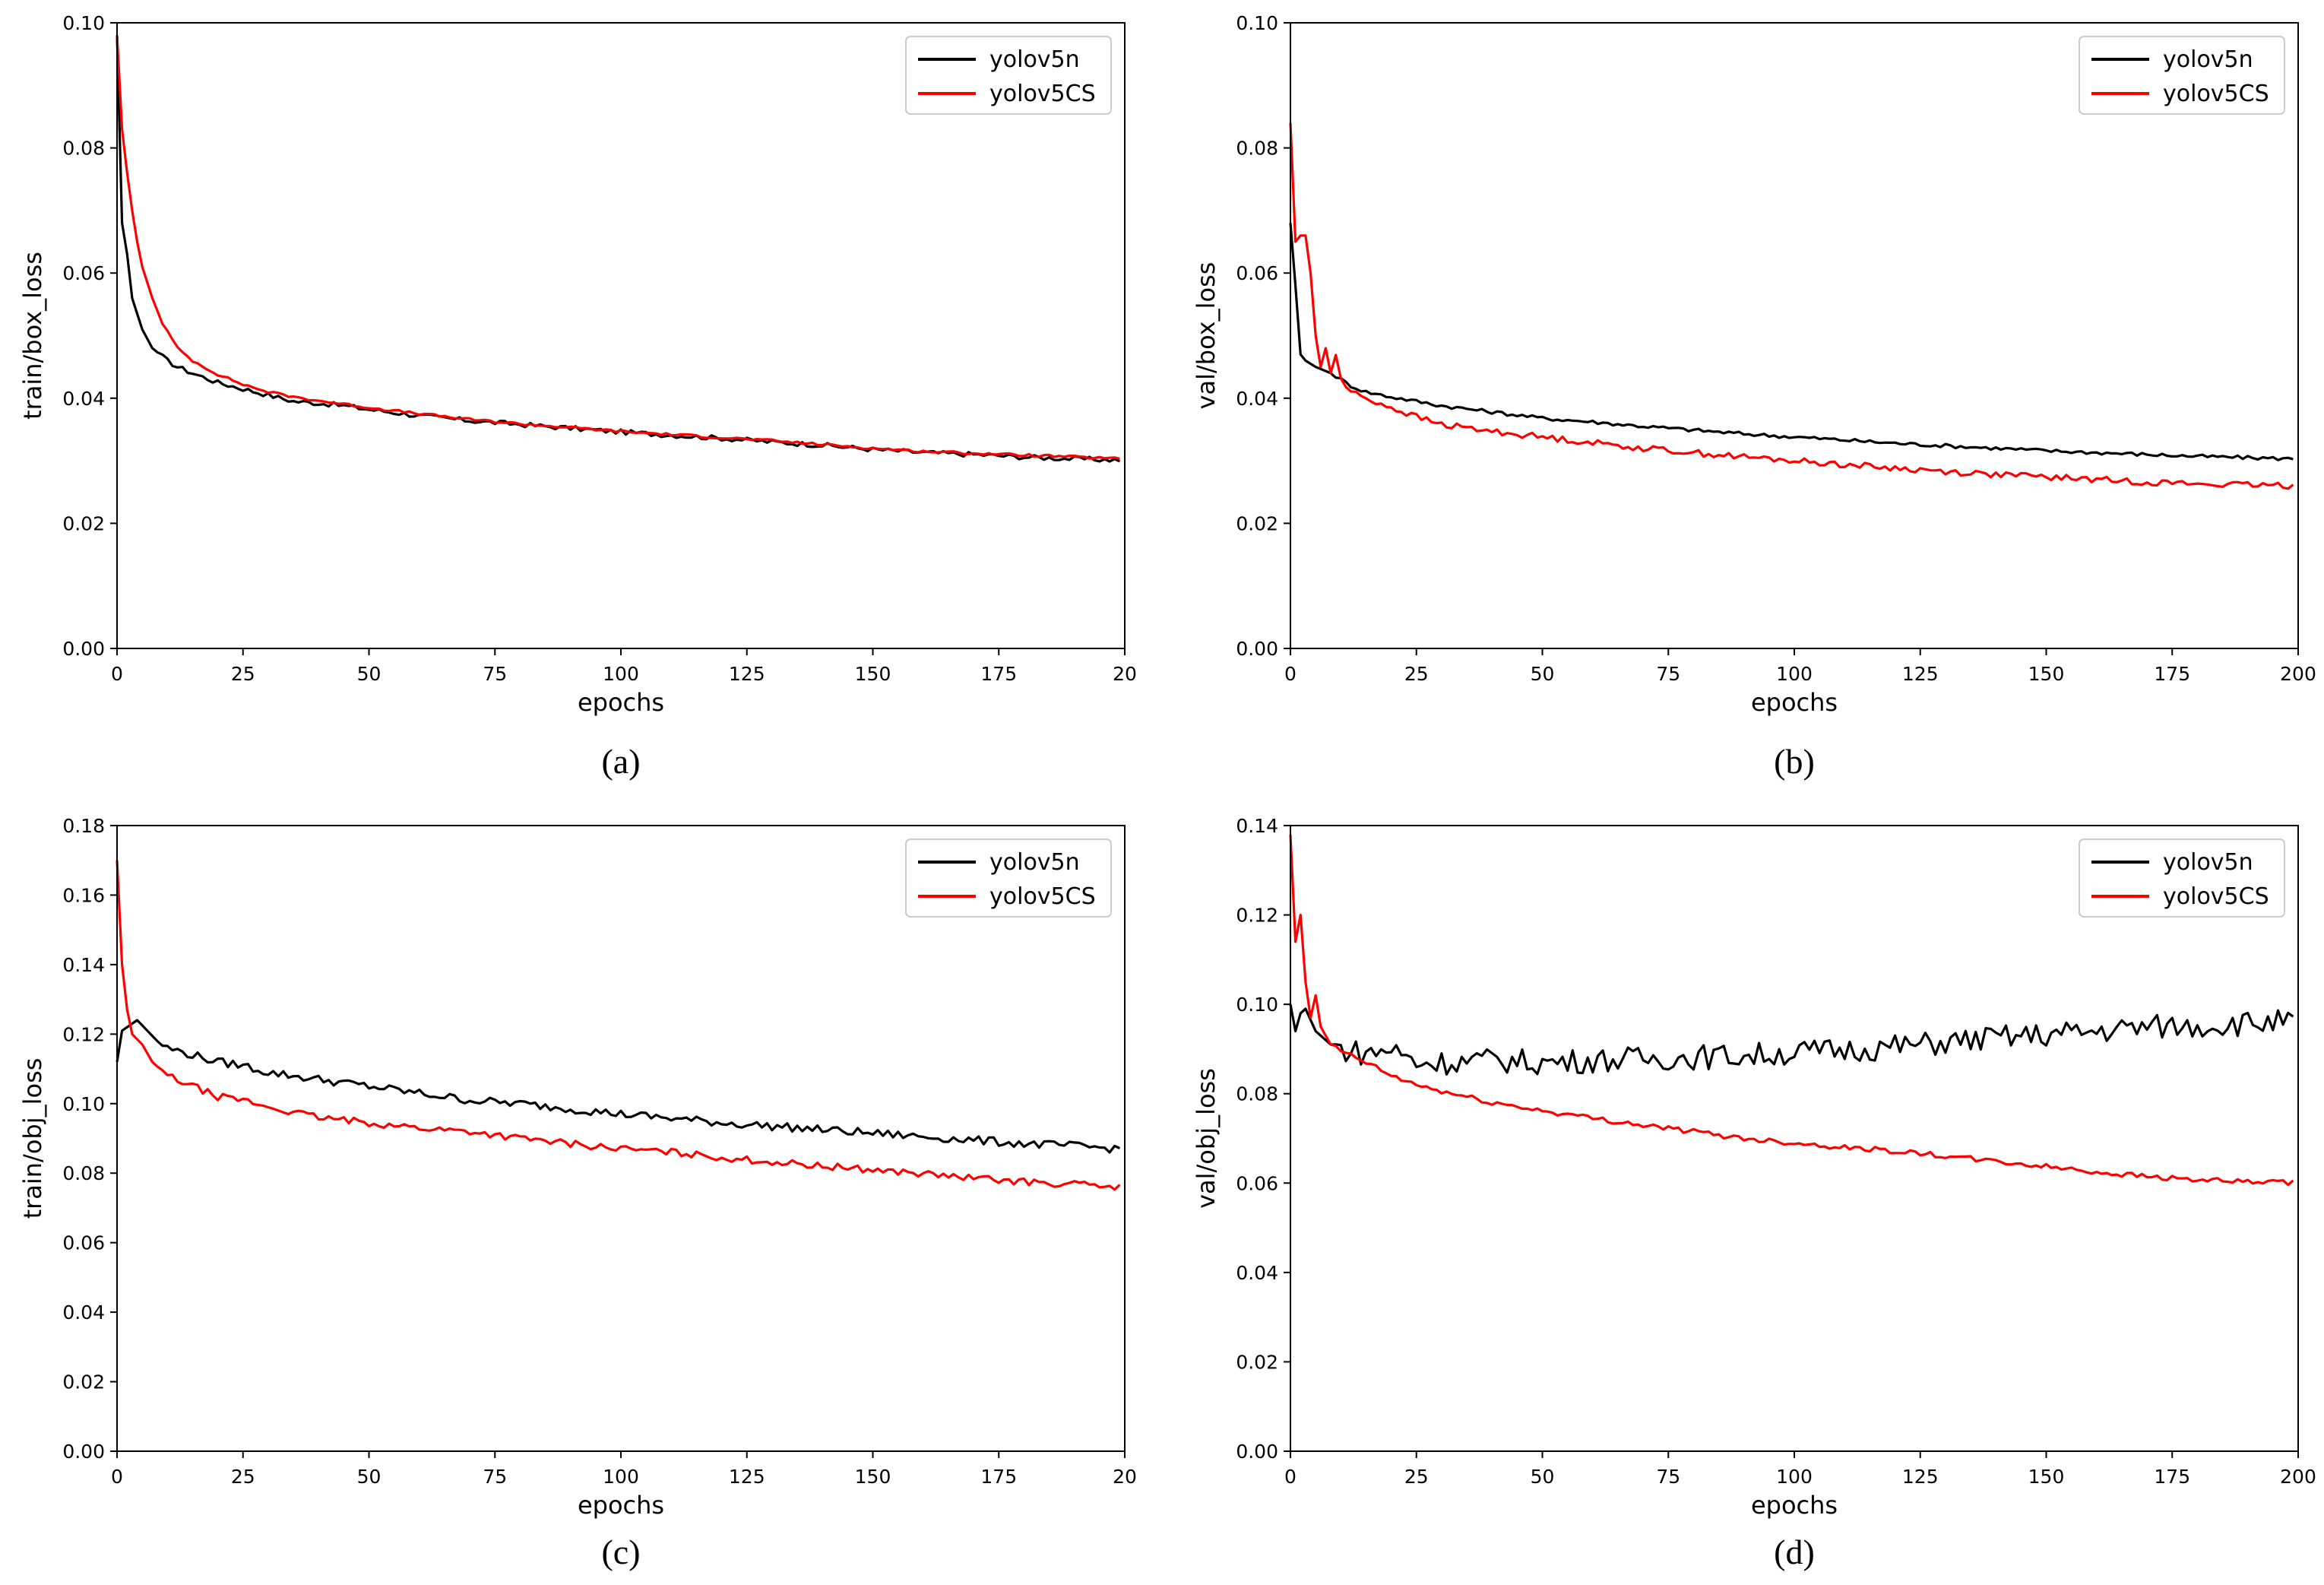  I want to click on y-axis-label: val/box_loss, so click(1206, 336).